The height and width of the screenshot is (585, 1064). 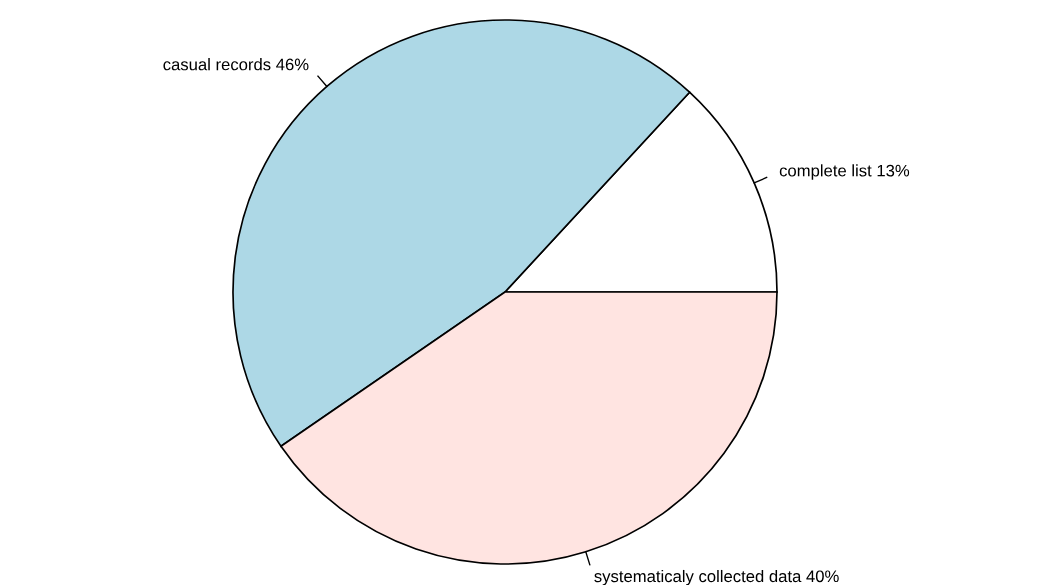 What do you see at coordinates (844, 172) in the screenshot?
I see `slice-label: complete list 13%` at bounding box center [844, 172].